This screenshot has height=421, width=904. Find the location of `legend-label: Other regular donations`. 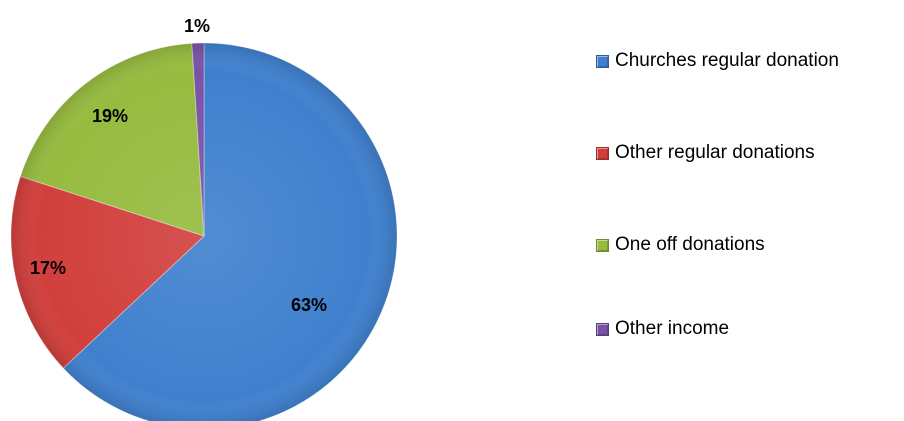

legend-label: Other regular donations is located at coordinates (715, 152).